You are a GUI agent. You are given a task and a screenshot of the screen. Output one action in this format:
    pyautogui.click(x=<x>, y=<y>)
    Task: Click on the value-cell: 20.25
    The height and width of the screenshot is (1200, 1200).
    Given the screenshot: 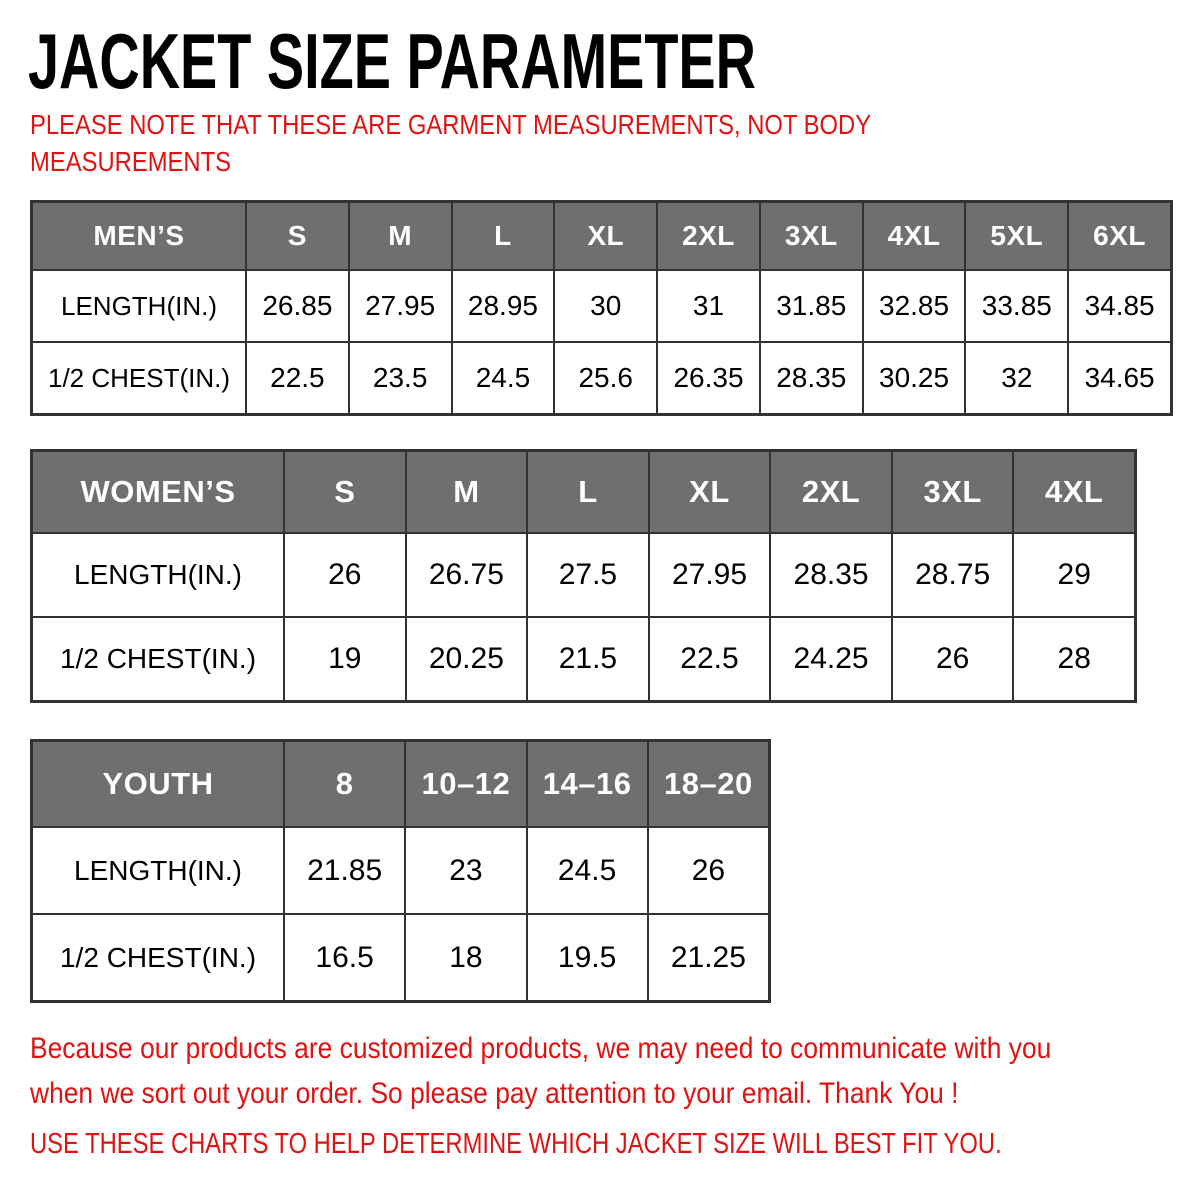 What is the action you would take?
    pyautogui.click(x=466, y=659)
    